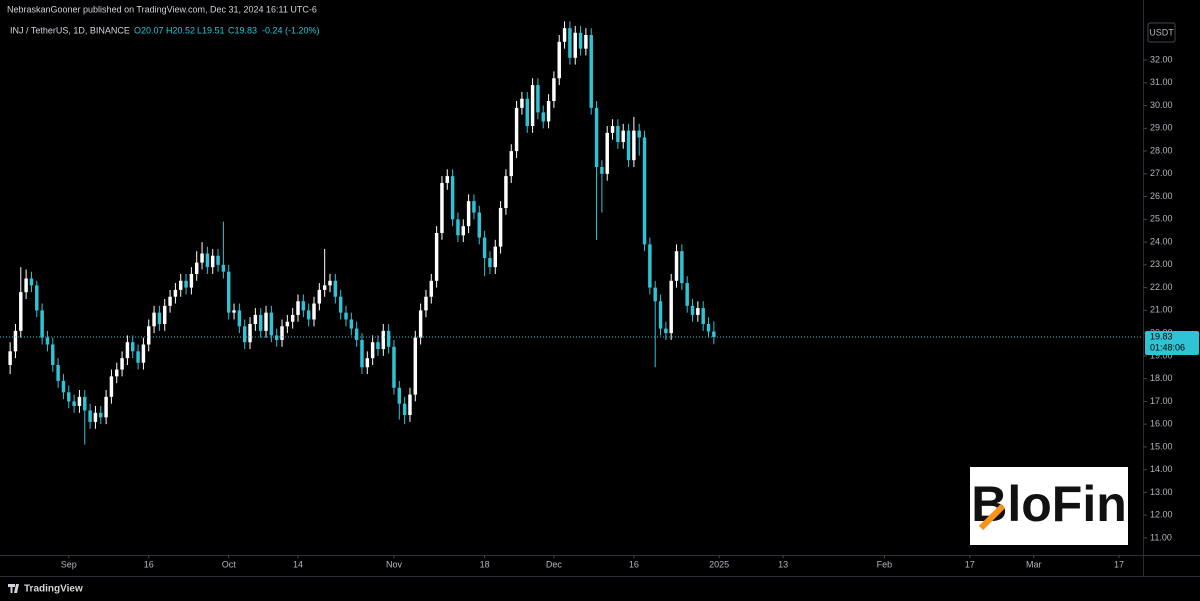 The image size is (1200, 601). What do you see at coordinates (180, 30) in the screenshot?
I see `ohlc-high: H20.52` at bounding box center [180, 30].